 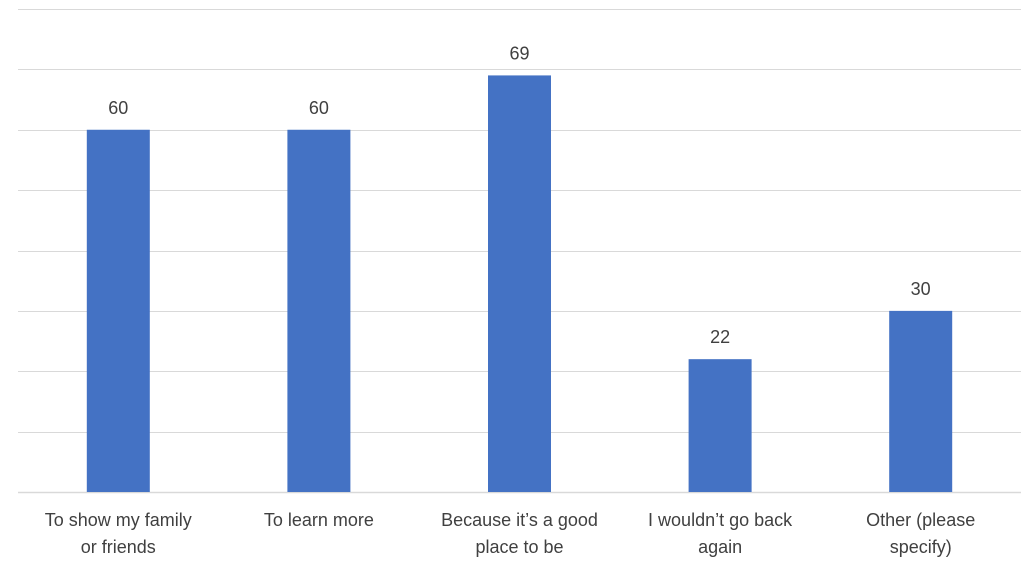 I want to click on category-label: I wouldn’t go back again, so click(x=720, y=533).